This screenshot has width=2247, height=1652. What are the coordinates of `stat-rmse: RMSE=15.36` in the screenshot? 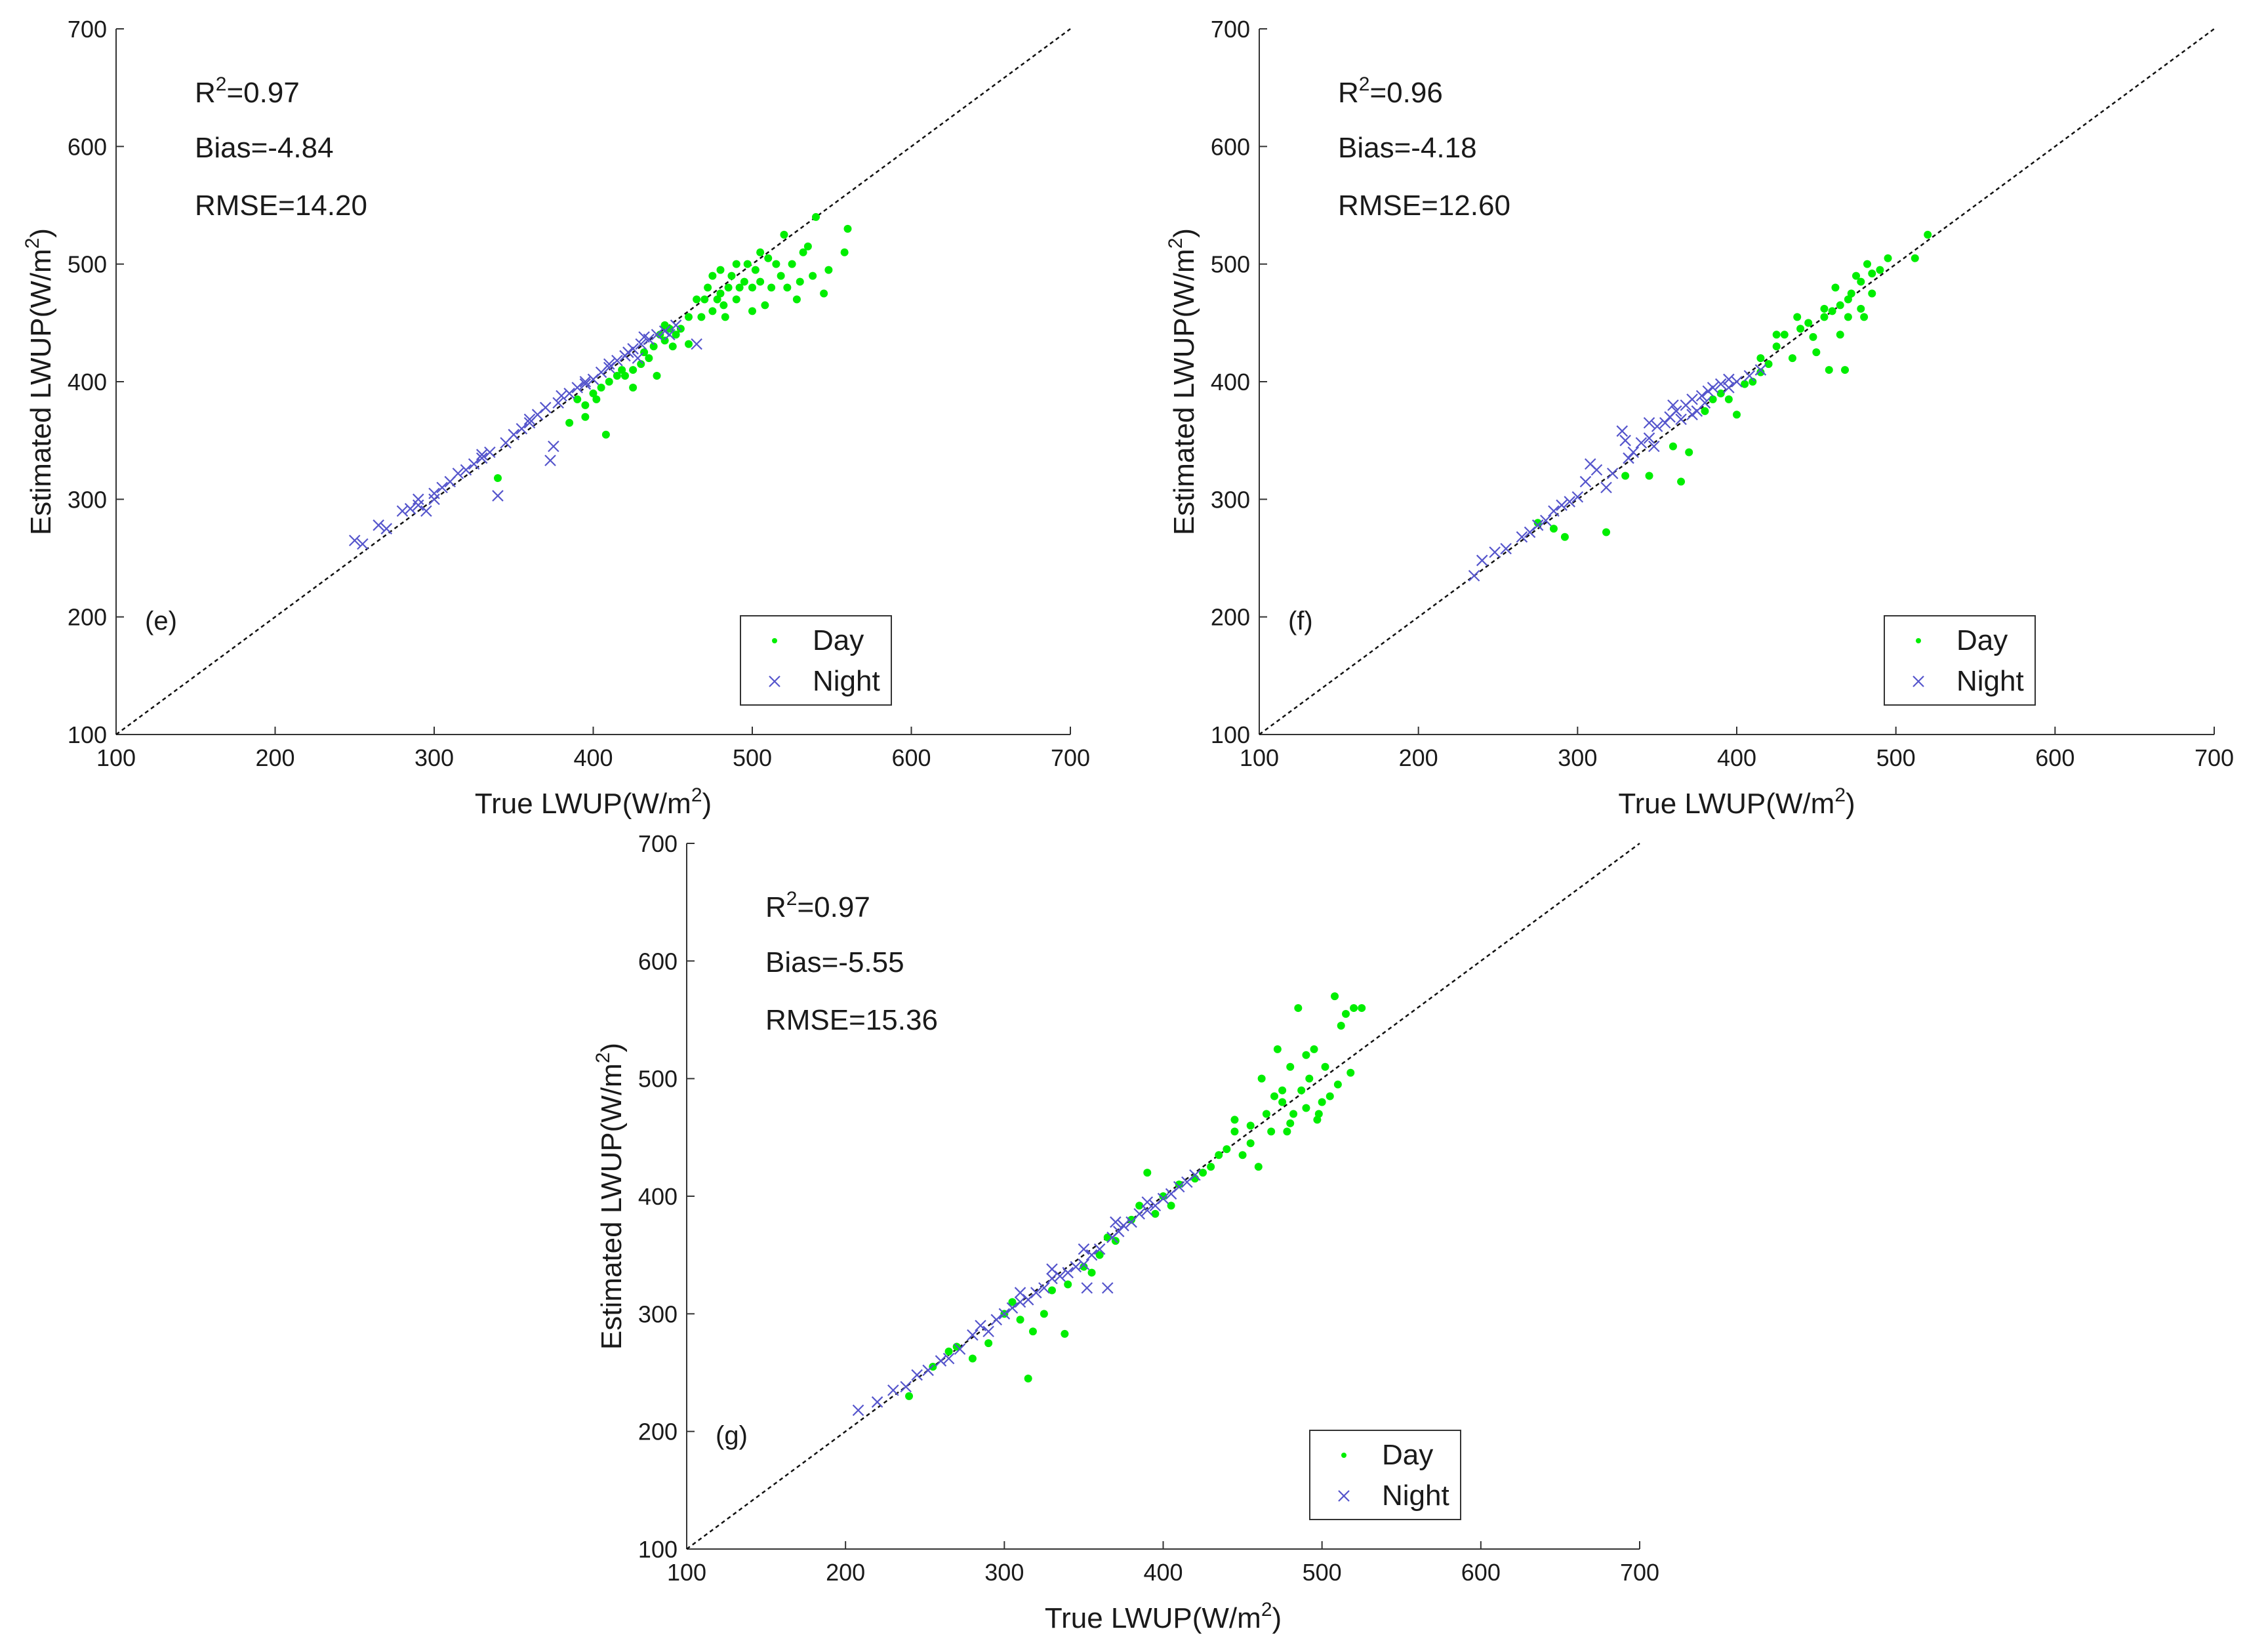 It's located at (851, 1020).